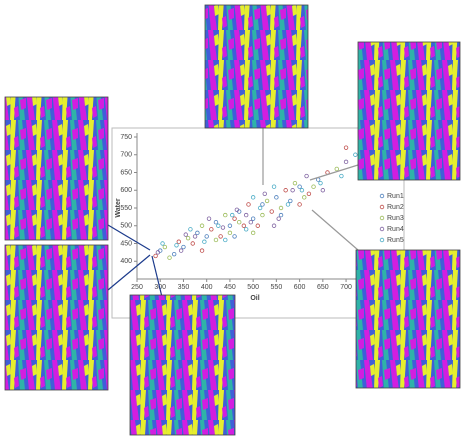 Image resolution: width=474 pixels, height=441 pixels. Describe the element at coordinates (254, 298) in the screenshot. I see `x-axis-title: Oil` at that location.